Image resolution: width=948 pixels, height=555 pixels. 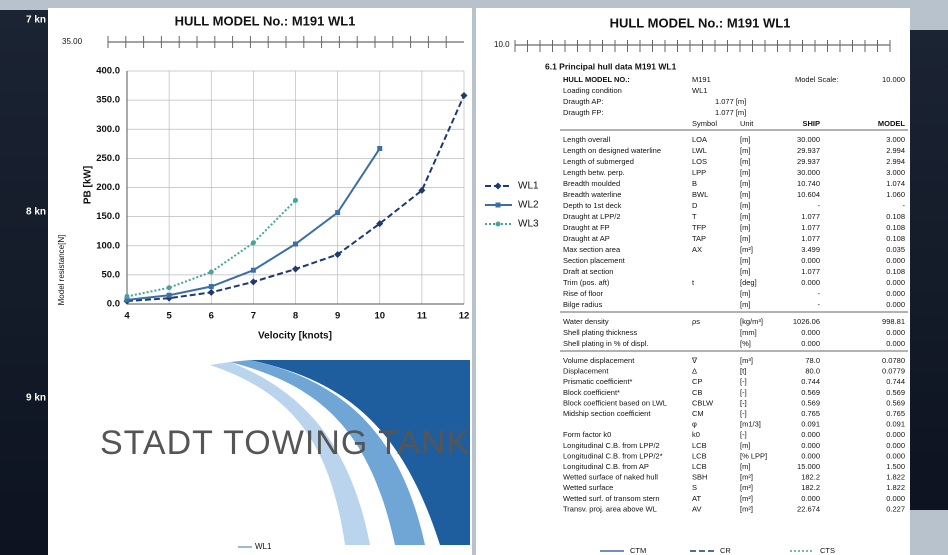 What do you see at coordinates (895, 183) in the screenshot?
I see `cell: 1.074` at bounding box center [895, 183].